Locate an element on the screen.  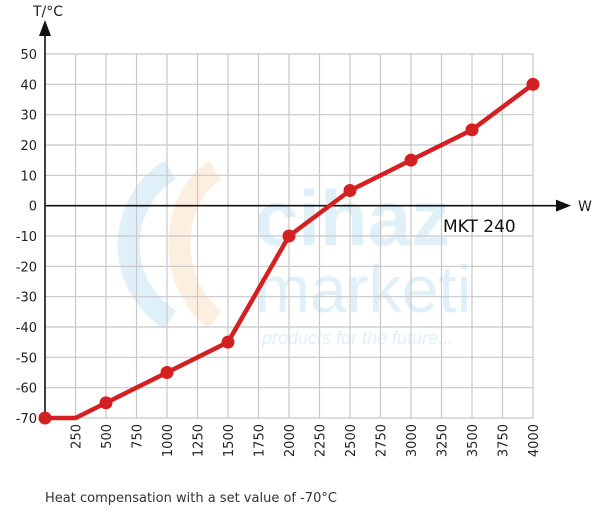
x-tick-label: 2500 is located at coordinates (351, 440).